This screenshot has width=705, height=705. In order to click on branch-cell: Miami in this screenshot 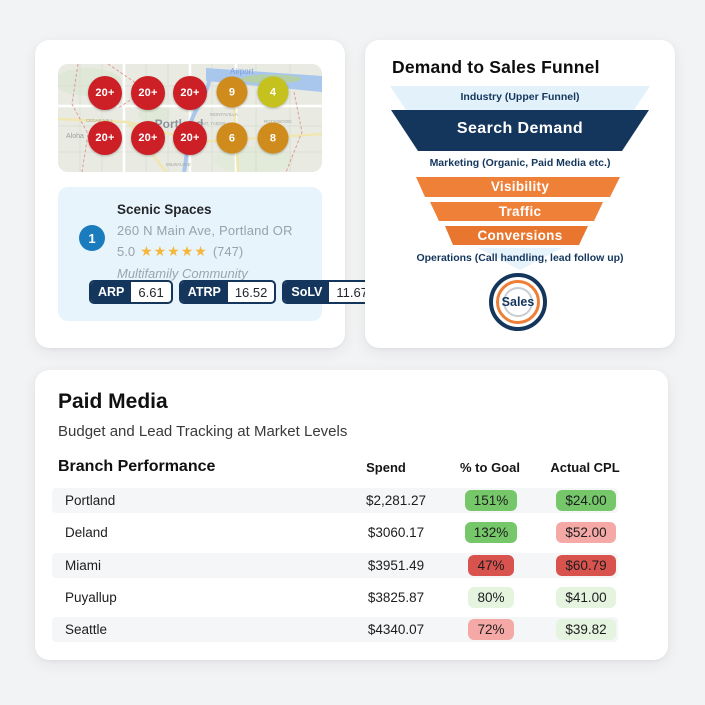, I will do `click(83, 565)`.